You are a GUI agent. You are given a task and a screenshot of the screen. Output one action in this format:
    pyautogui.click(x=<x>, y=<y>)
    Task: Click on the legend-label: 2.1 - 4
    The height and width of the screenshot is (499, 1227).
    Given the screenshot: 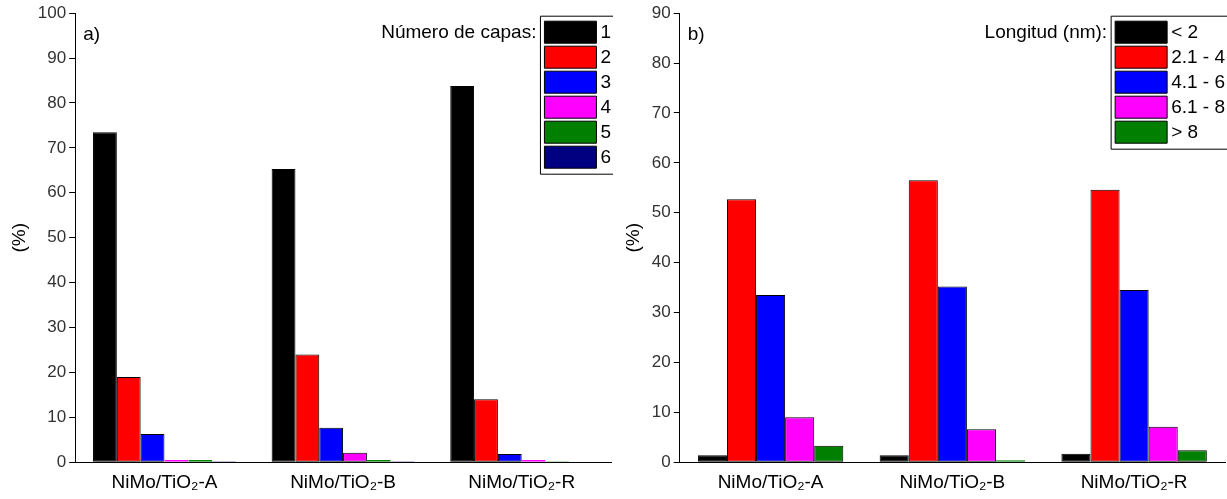 What is the action you would take?
    pyautogui.click(x=1198, y=56)
    